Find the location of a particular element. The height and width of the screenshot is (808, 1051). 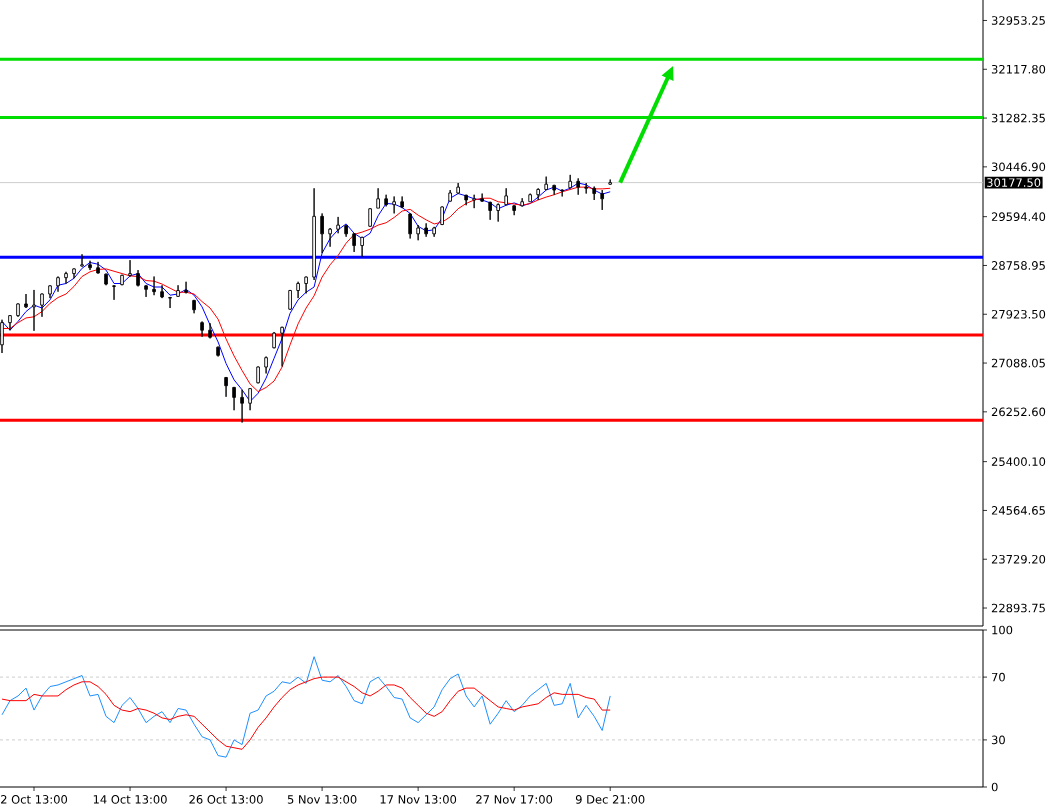

y-tick-label: 31282.35 is located at coordinates (1018, 118).